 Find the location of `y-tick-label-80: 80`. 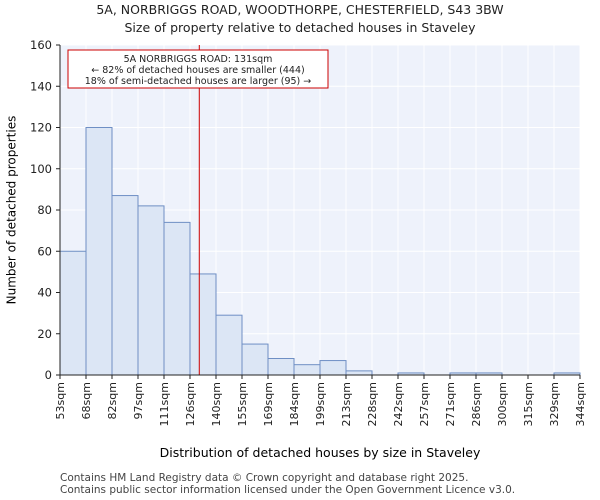

y-tick-label-80: 80 is located at coordinates (44, 210).